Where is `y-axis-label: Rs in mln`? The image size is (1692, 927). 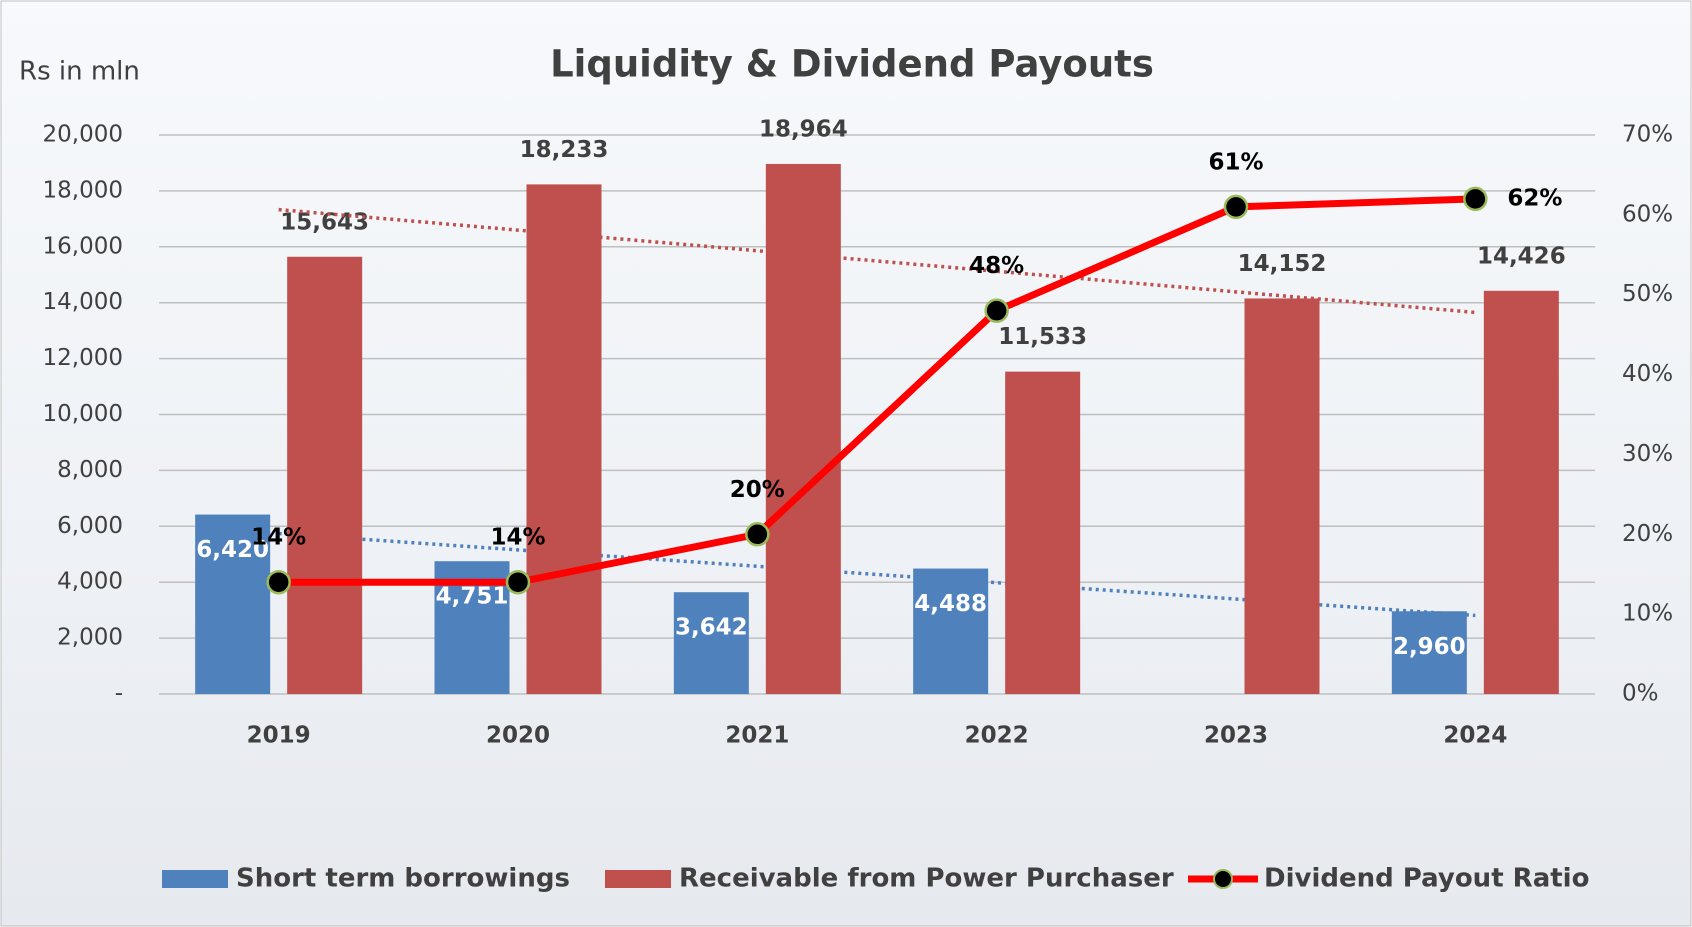
y-axis-label: Rs in mln is located at coordinates (79, 72).